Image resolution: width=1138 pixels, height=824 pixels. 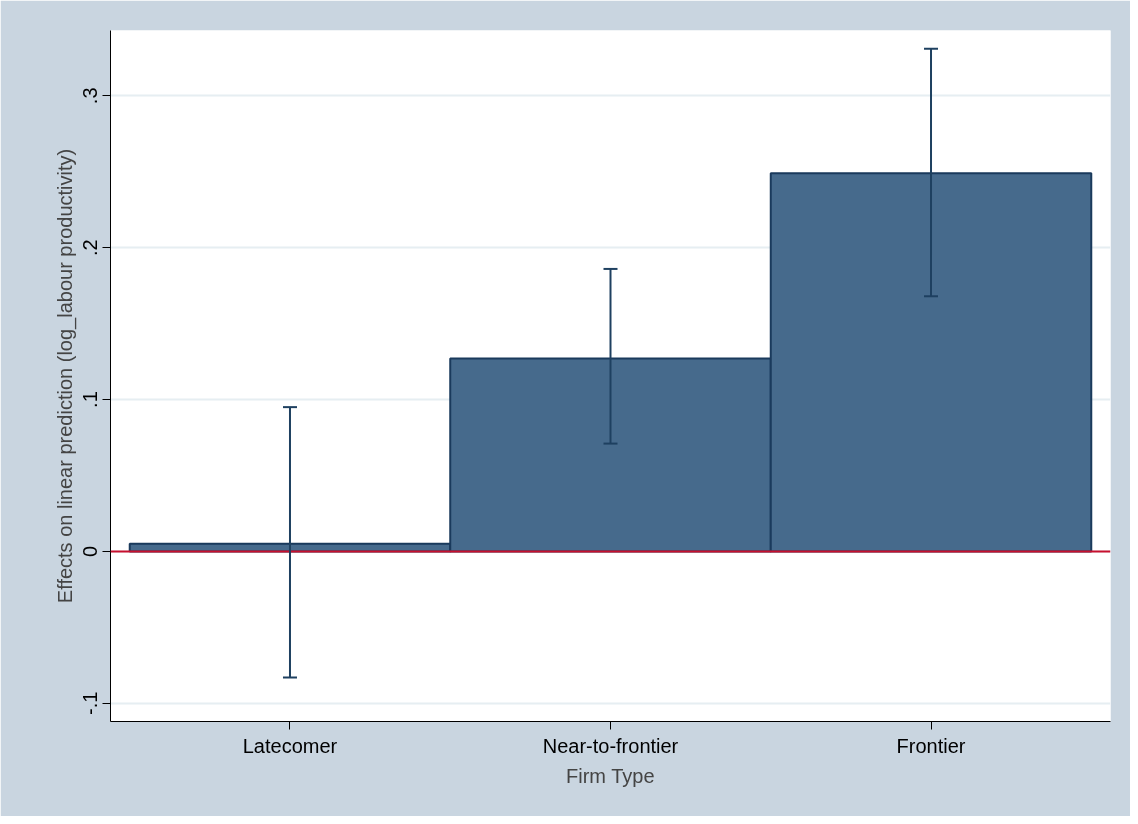 What do you see at coordinates (90, 248) in the screenshot?
I see `y-tick-label: .2` at bounding box center [90, 248].